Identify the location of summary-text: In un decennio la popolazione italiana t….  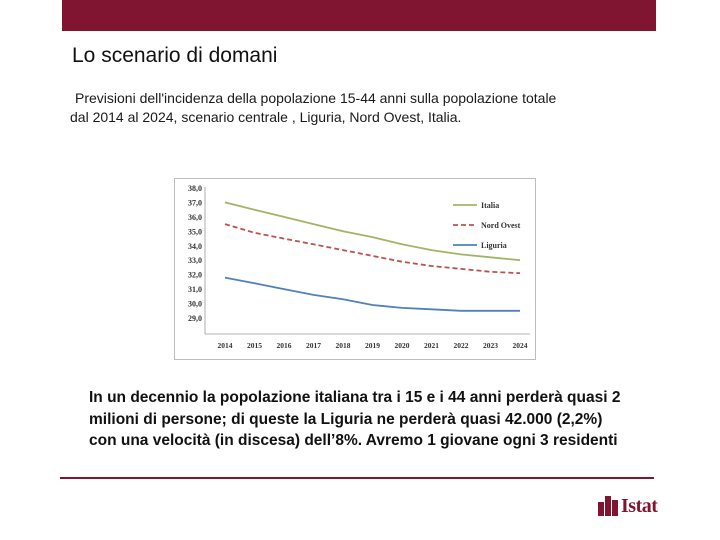
(355, 419).